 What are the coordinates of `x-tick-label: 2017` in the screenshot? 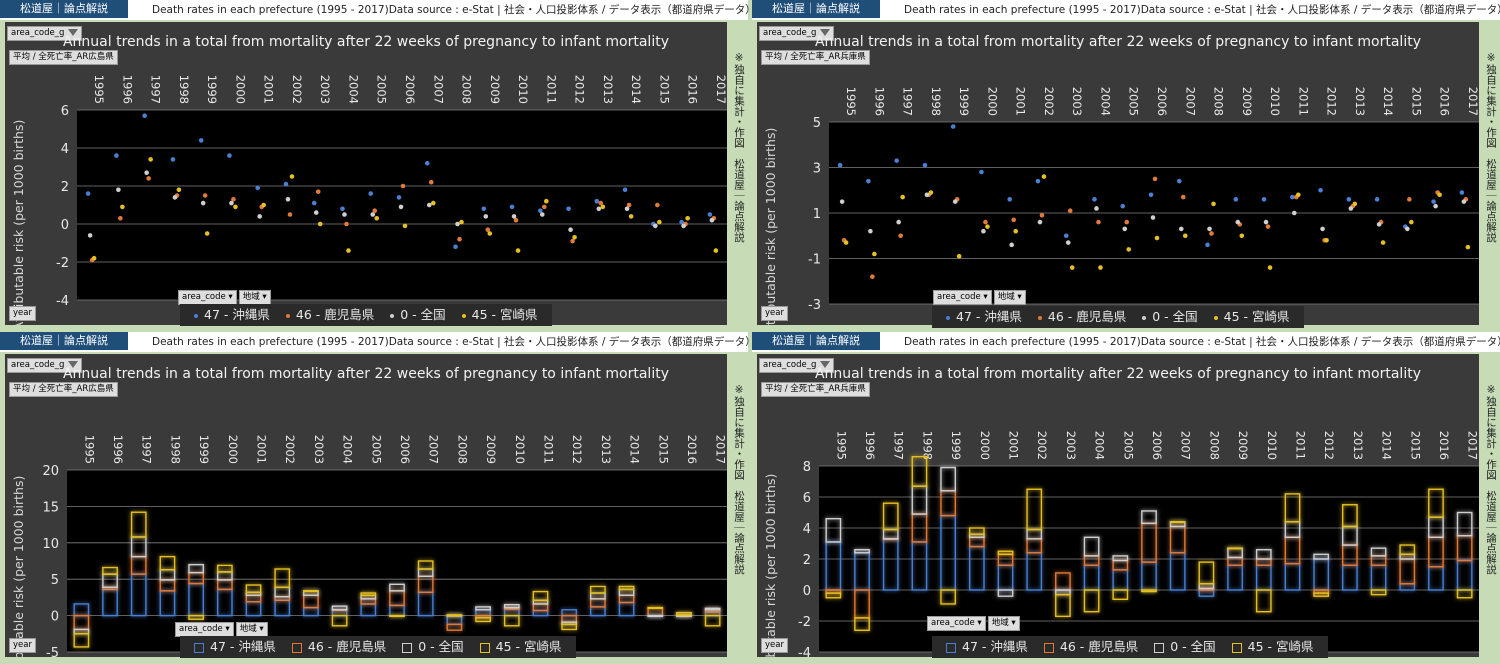 It's located at (1472, 101).